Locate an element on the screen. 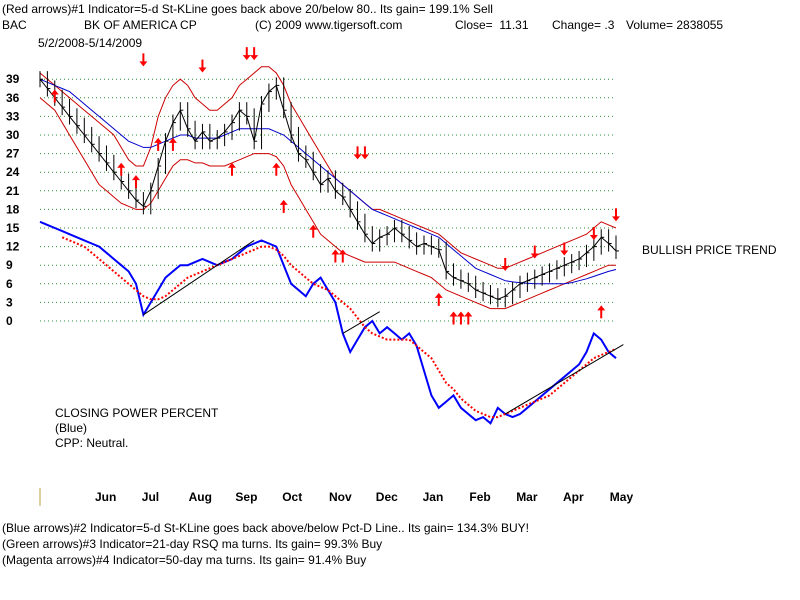  x-tick-label: Dec is located at coordinates (387, 497).